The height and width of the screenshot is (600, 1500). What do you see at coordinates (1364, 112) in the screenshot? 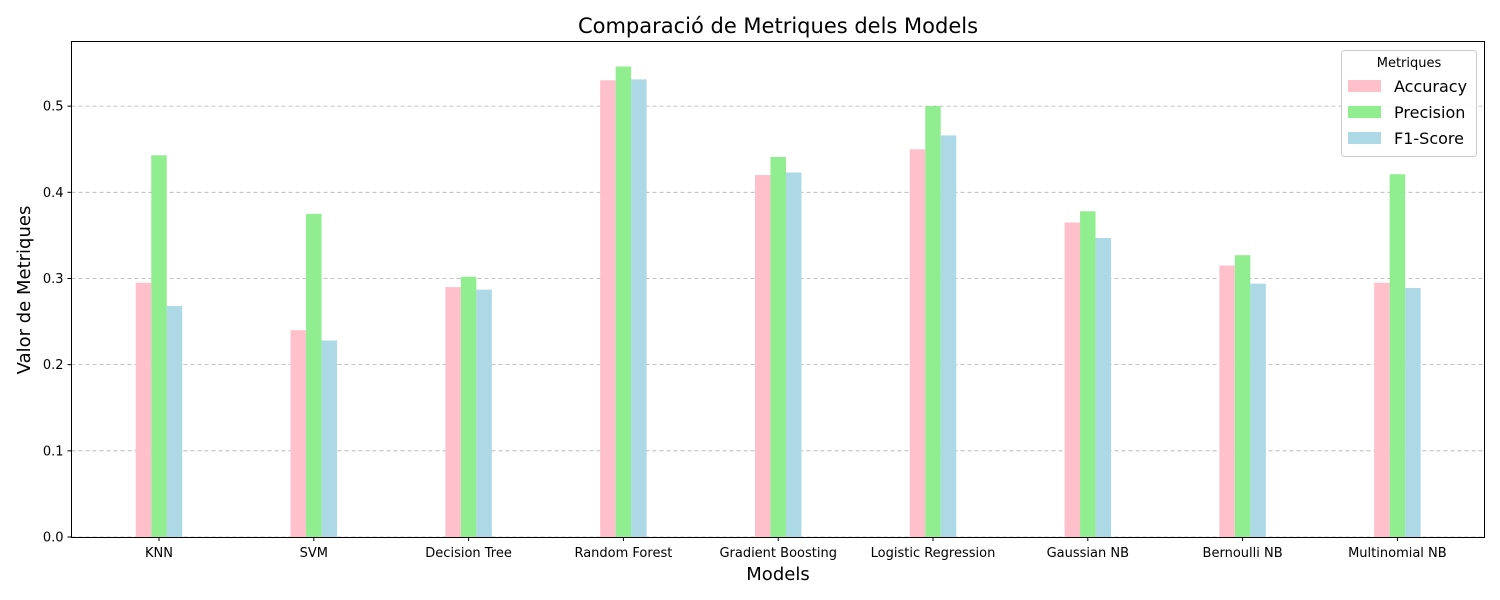
I see `legend-swatch-precision` at bounding box center [1364, 112].